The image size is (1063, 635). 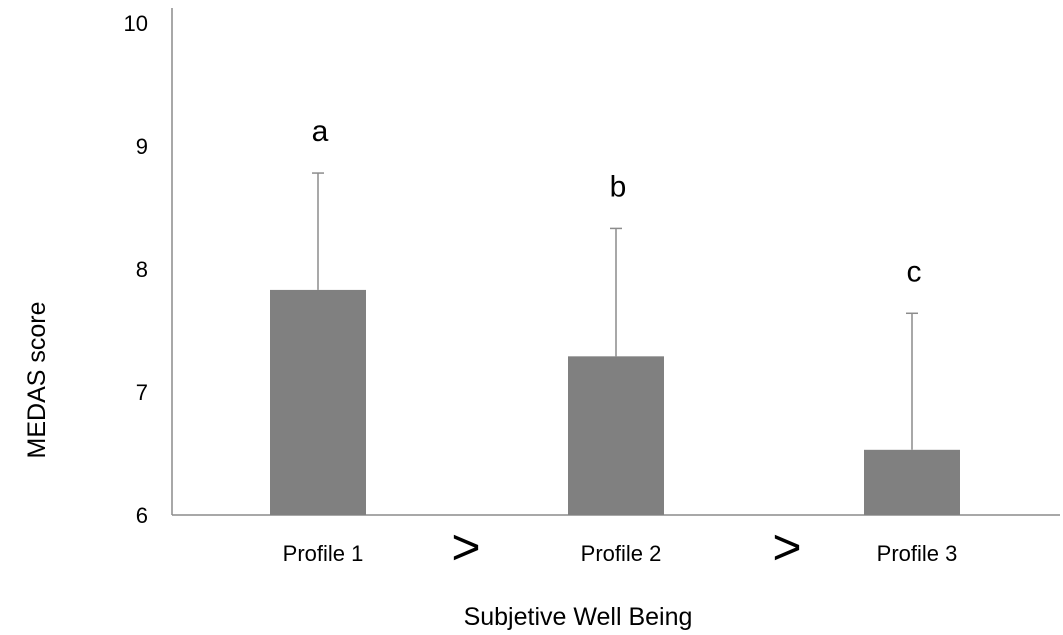 I want to click on y-tick-label: 7, so click(x=142, y=392).